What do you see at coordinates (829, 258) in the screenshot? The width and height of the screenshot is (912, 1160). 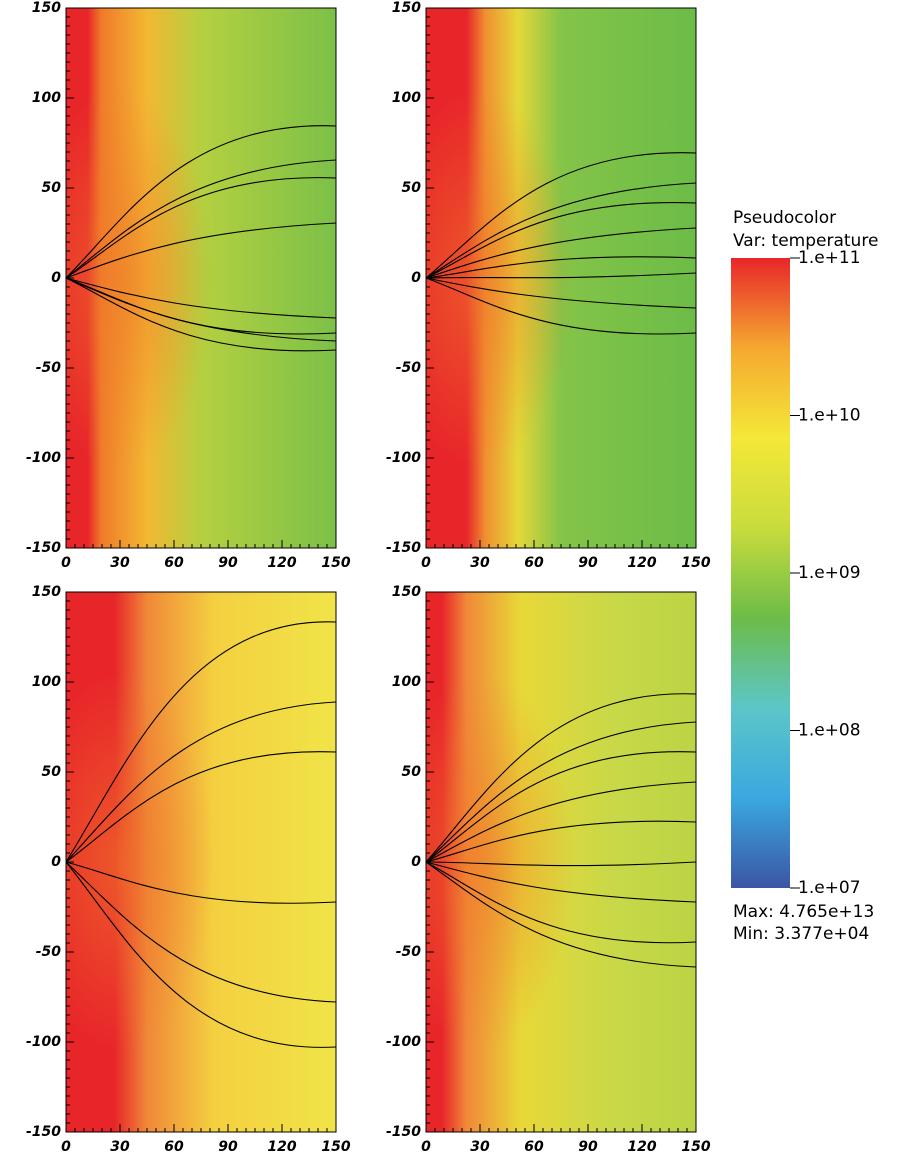 I see `colorbar-tick-label: 1.e+11` at bounding box center [829, 258].